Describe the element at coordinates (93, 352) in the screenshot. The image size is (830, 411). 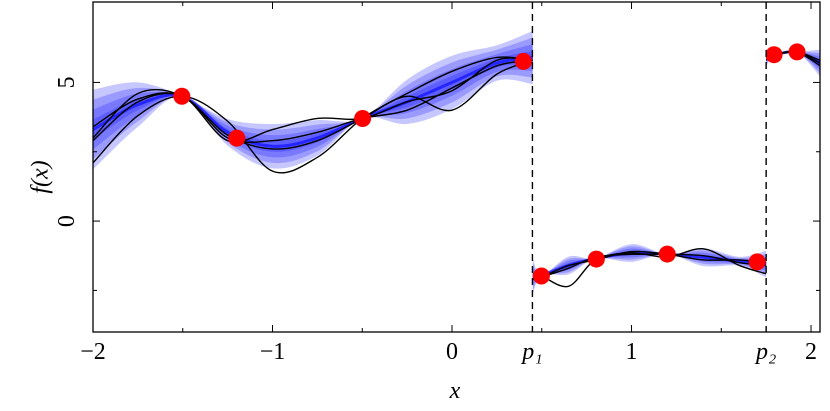
I see `x-tick-label: −2` at that location.